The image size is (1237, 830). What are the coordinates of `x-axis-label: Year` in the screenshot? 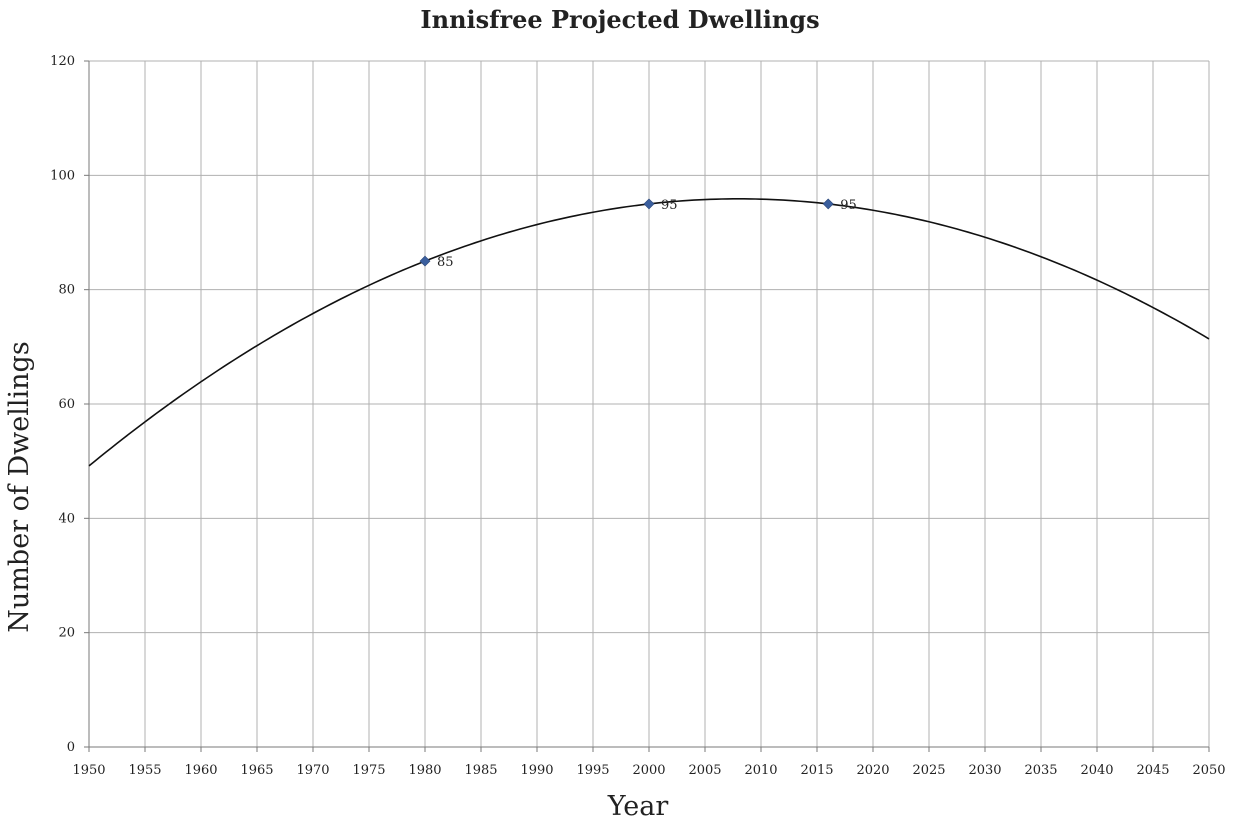 It's located at (638, 806).